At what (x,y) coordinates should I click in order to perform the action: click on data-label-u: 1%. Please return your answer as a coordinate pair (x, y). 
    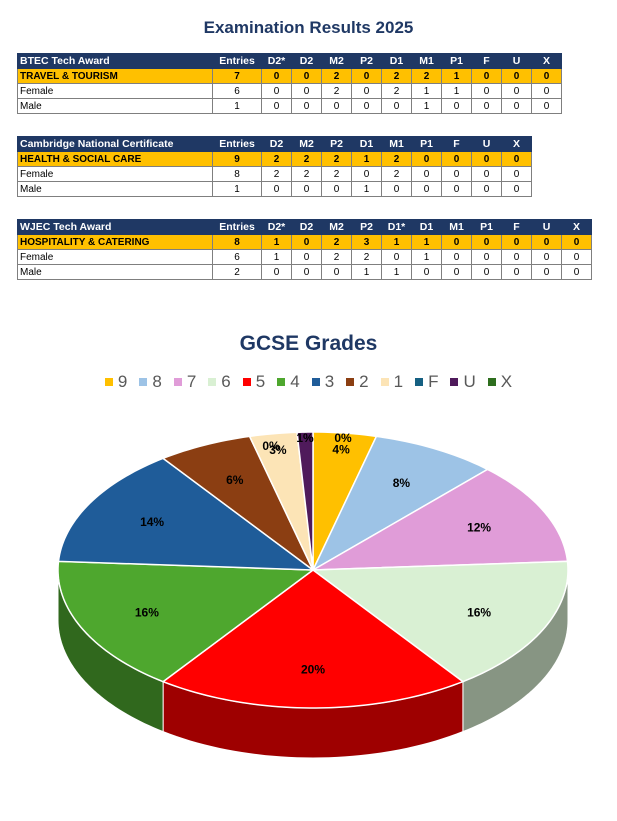
    Looking at the image, I should click on (305, 438).